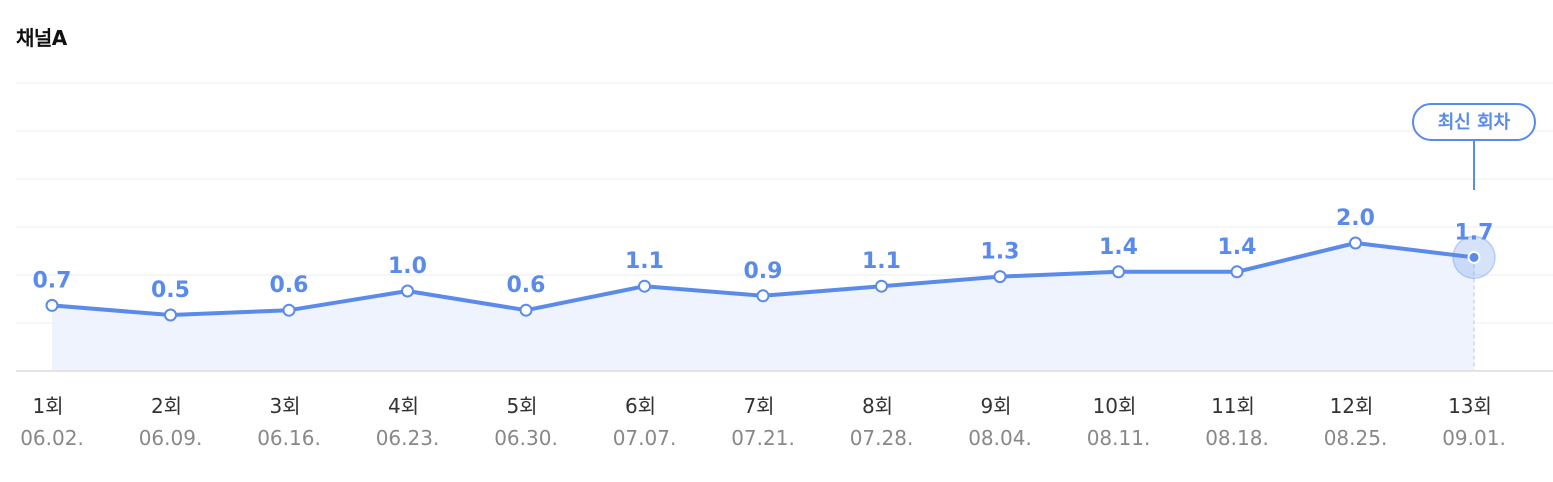 This screenshot has width=1553, height=482. Describe the element at coordinates (47, 406) in the screenshot. I see `x-tick-label-episode: 1회` at that location.